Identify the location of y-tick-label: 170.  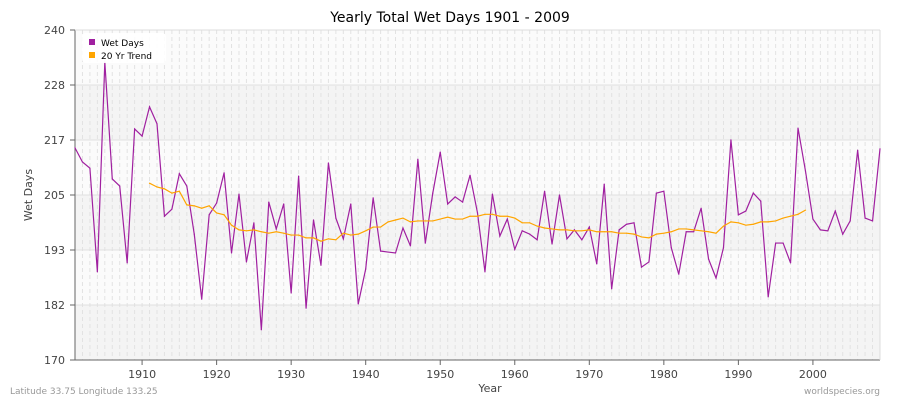
(54, 360).